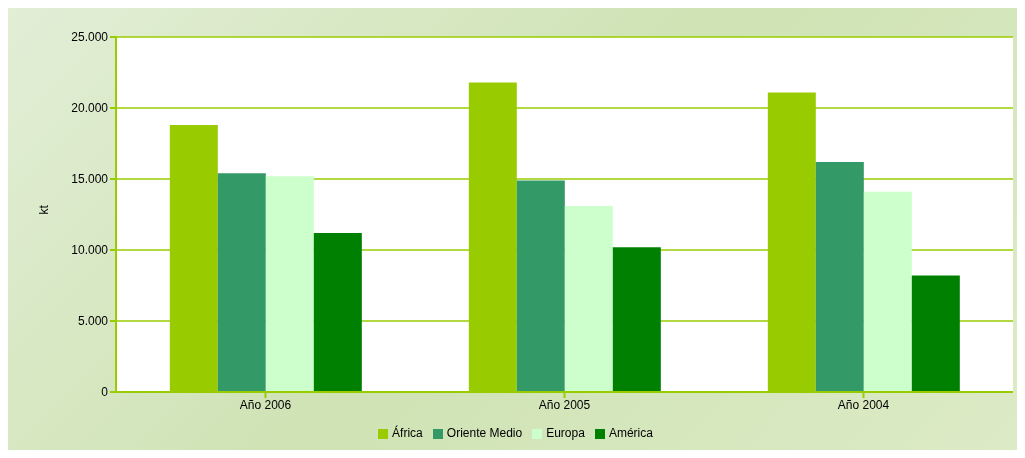 The width and height of the screenshot is (1025, 458). I want to click on legend-label: Europa, so click(565, 433).